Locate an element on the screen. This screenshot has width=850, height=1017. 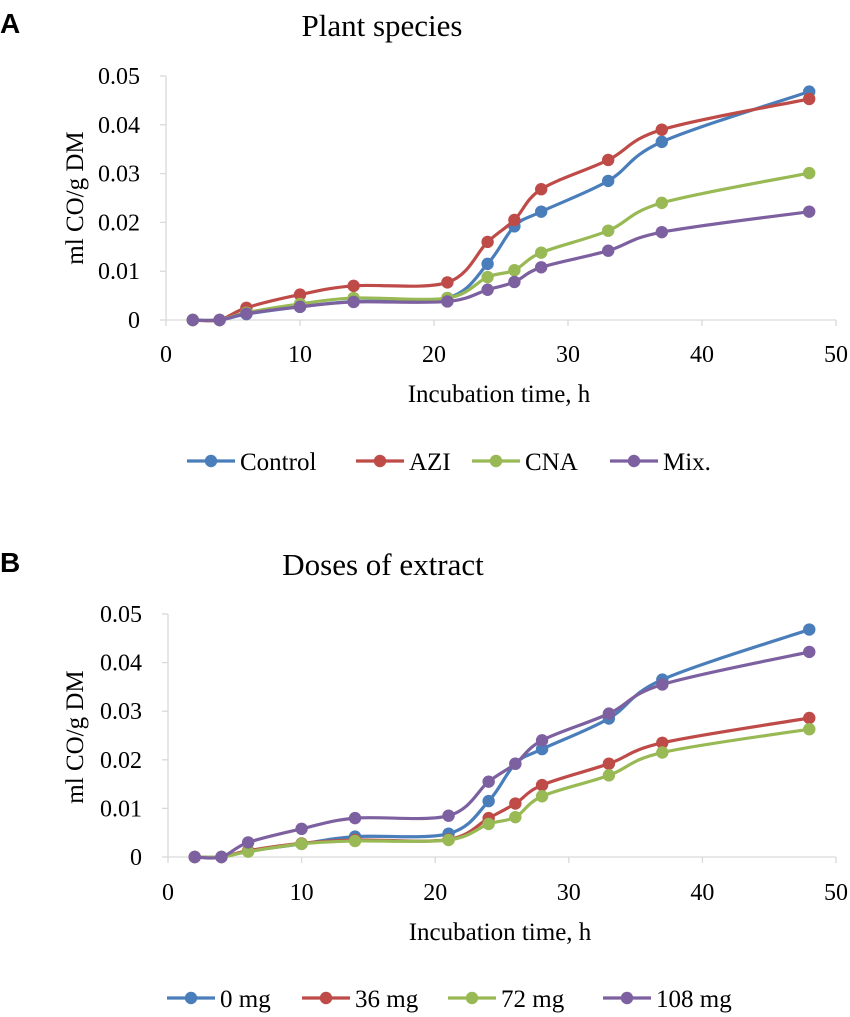
legend-item-36-mg: 36 mg is located at coordinates (360, 999).